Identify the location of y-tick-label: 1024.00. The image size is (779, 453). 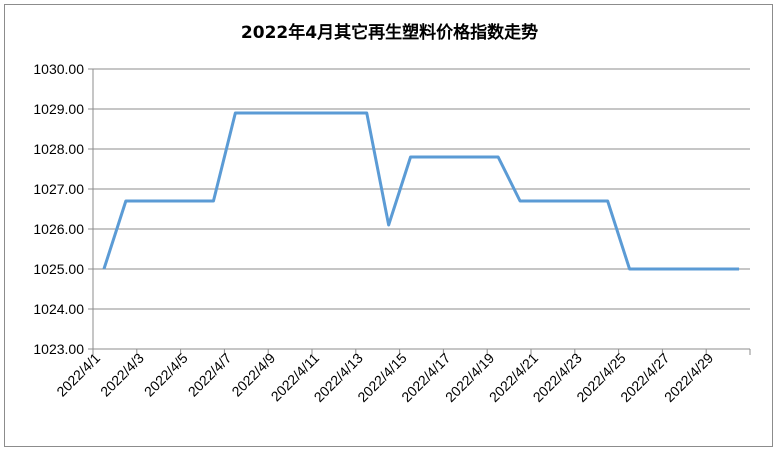
(58, 309).